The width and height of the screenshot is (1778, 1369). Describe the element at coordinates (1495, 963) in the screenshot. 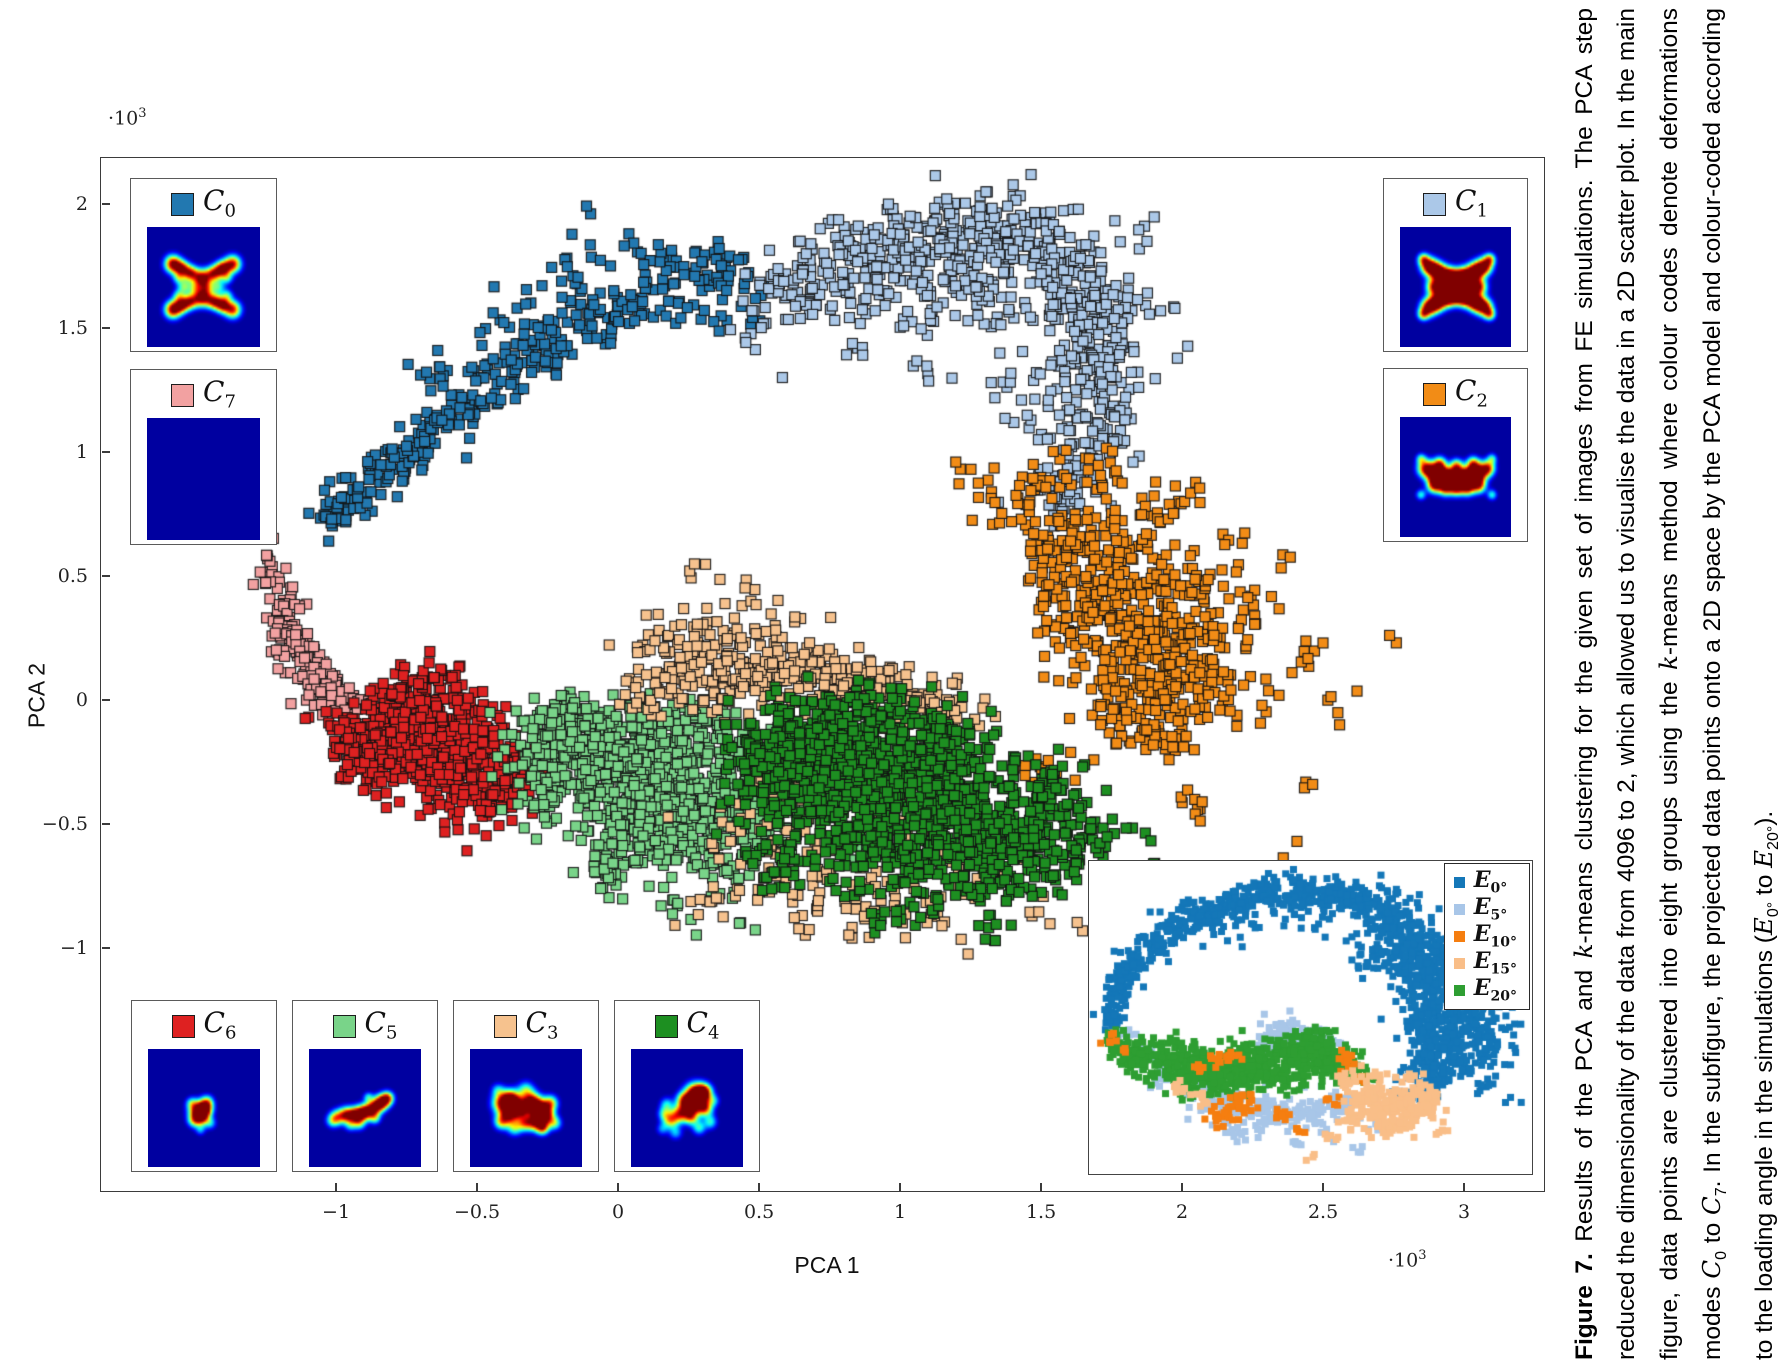

I see `inset-legend-label-3: E15°` at that location.